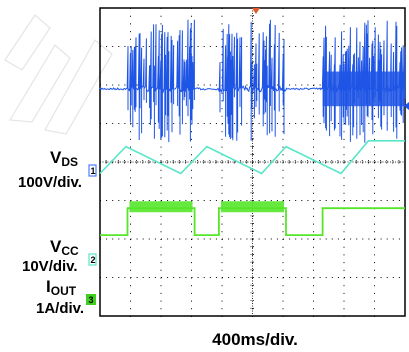  What do you see at coordinates (50, 266) in the screenshot?
I see `ch2-scale: 10V/div.` at bounding box center [50, 266].